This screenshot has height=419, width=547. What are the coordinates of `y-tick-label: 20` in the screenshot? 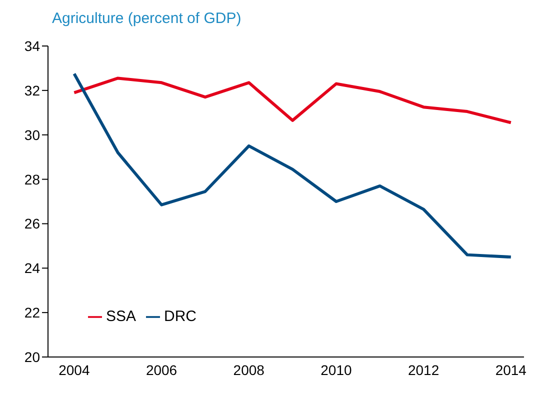 It's located at (32, 356).